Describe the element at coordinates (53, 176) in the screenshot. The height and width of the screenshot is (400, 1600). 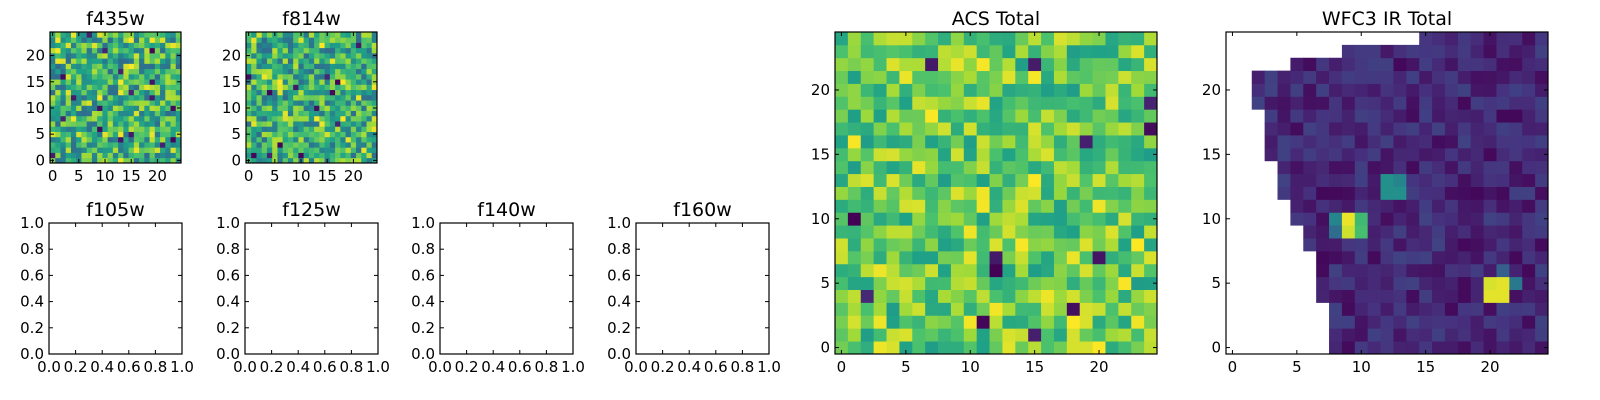
I see `f435w-xtick-label: 0` at that location.